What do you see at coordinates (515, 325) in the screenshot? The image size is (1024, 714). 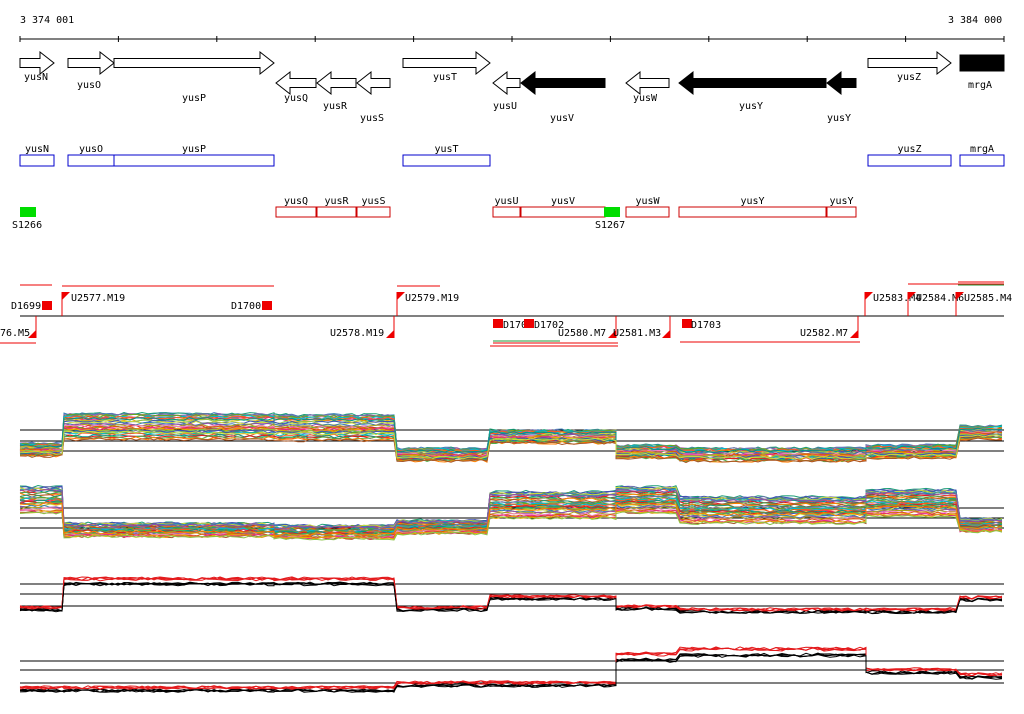 I see `segment-label: D170` at bounding box center [515, 325].